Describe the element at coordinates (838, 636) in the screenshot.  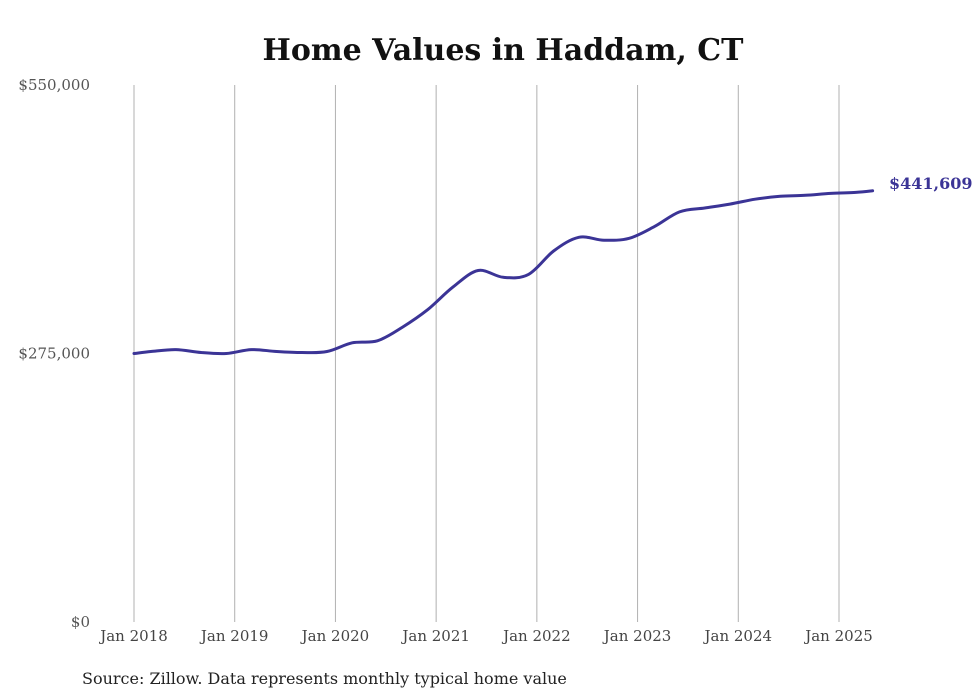
I see `x-tick-label: Jan 2025` at that location.